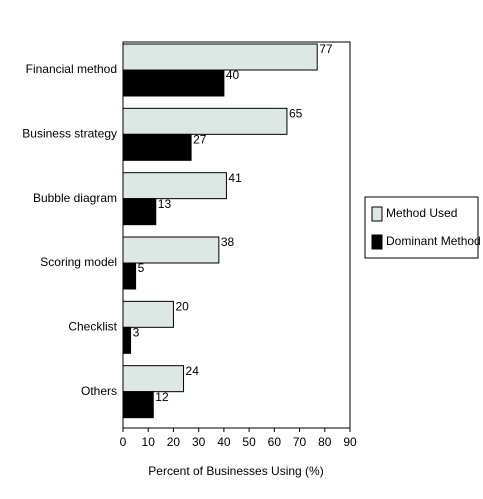  What do you see at coordinates (75, 198) in the screenshot?
I see `y-tick-label: Bubble diagram` at bounding box center [75, 198].